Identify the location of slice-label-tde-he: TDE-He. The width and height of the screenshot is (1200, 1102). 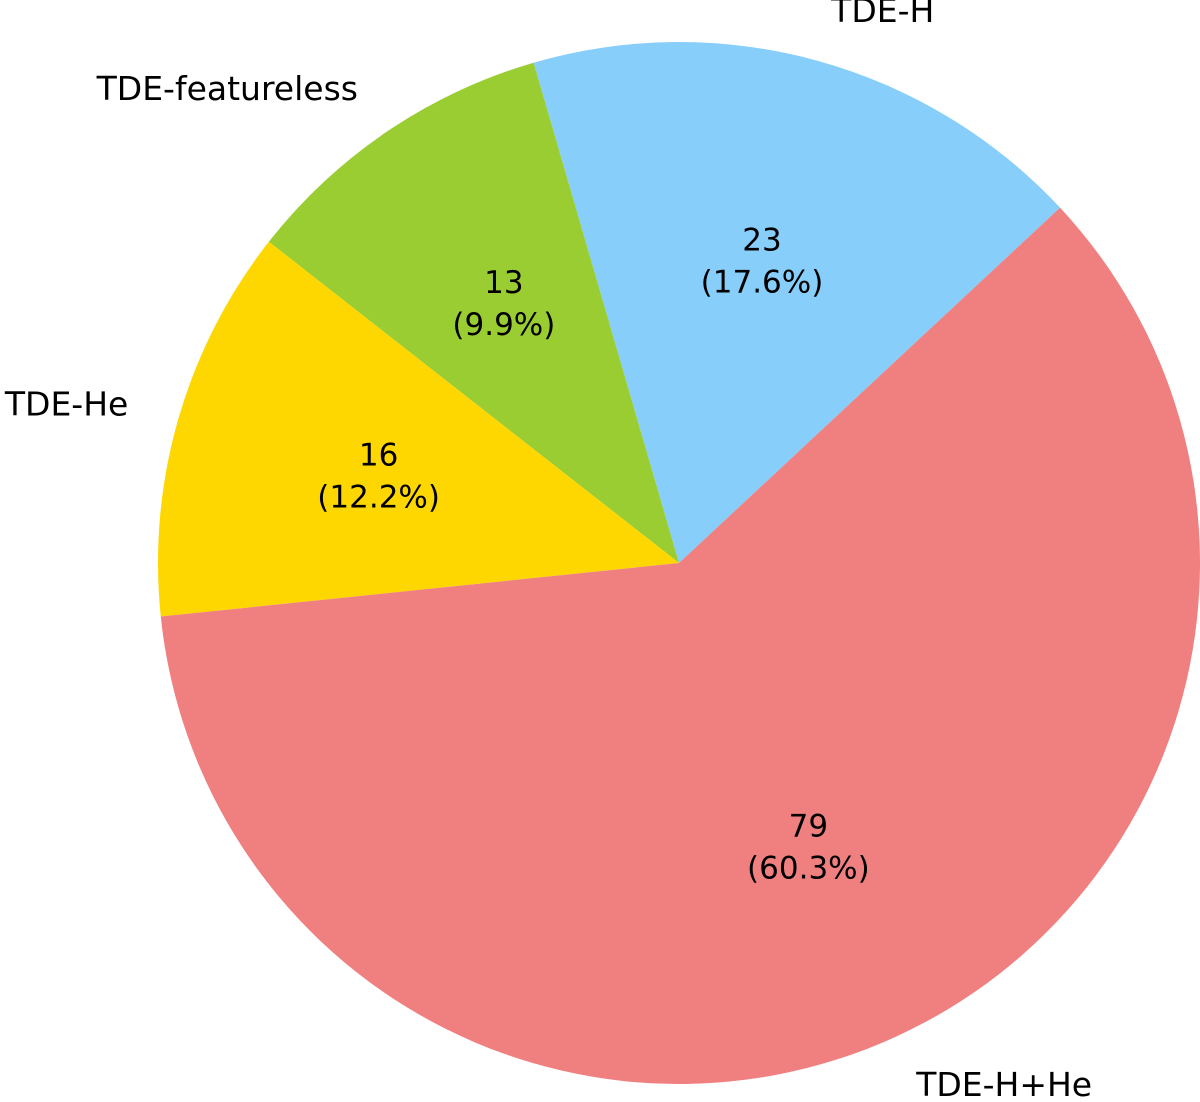
(66, 404).